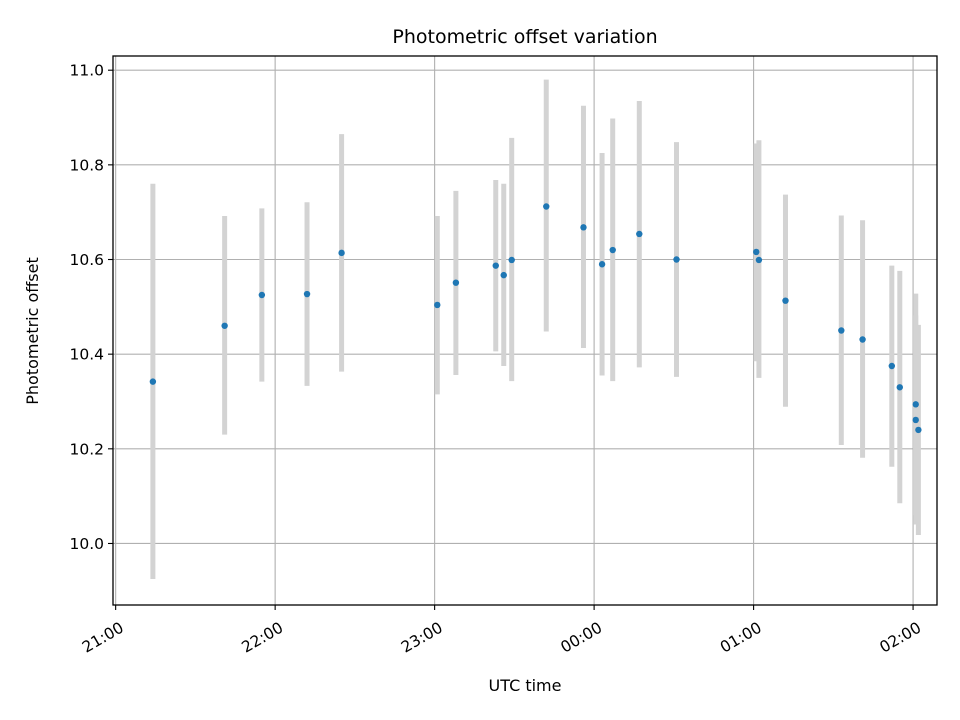  What do you see at coordinates (524, 37) in the screenshot?
I see `chart-title: Photometric offset variation` at bounding box center [524, 37].